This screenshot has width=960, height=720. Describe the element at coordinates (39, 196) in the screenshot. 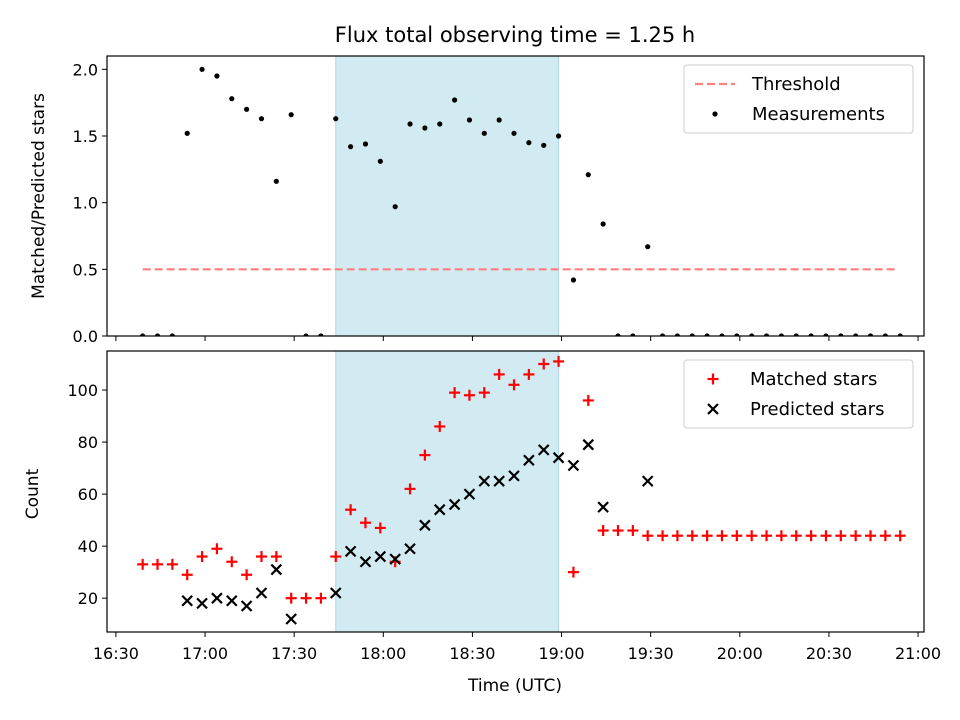

I see `top-y-axis-label: Matched/Predicted stars` at that location.